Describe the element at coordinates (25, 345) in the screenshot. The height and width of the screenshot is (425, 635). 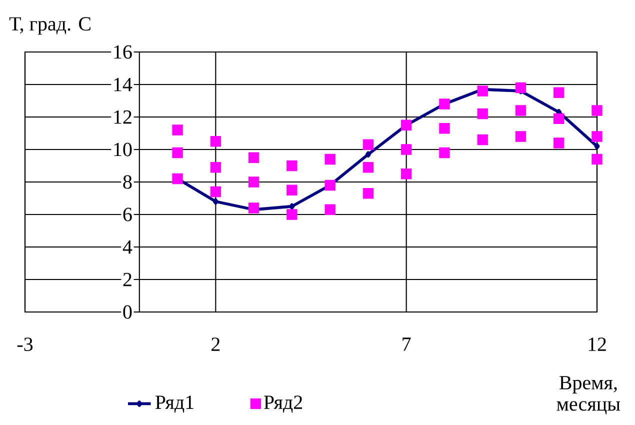
I see `x-tick-label: -3` at that location.